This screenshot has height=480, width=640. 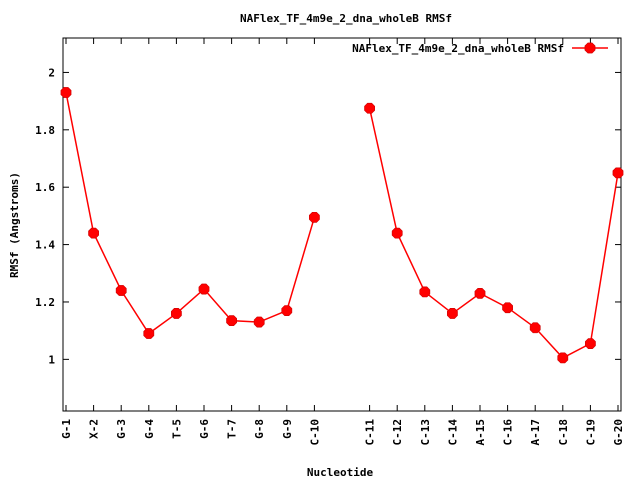 I want to click on x-tick-label: C-13, so click(x=425, y=432).